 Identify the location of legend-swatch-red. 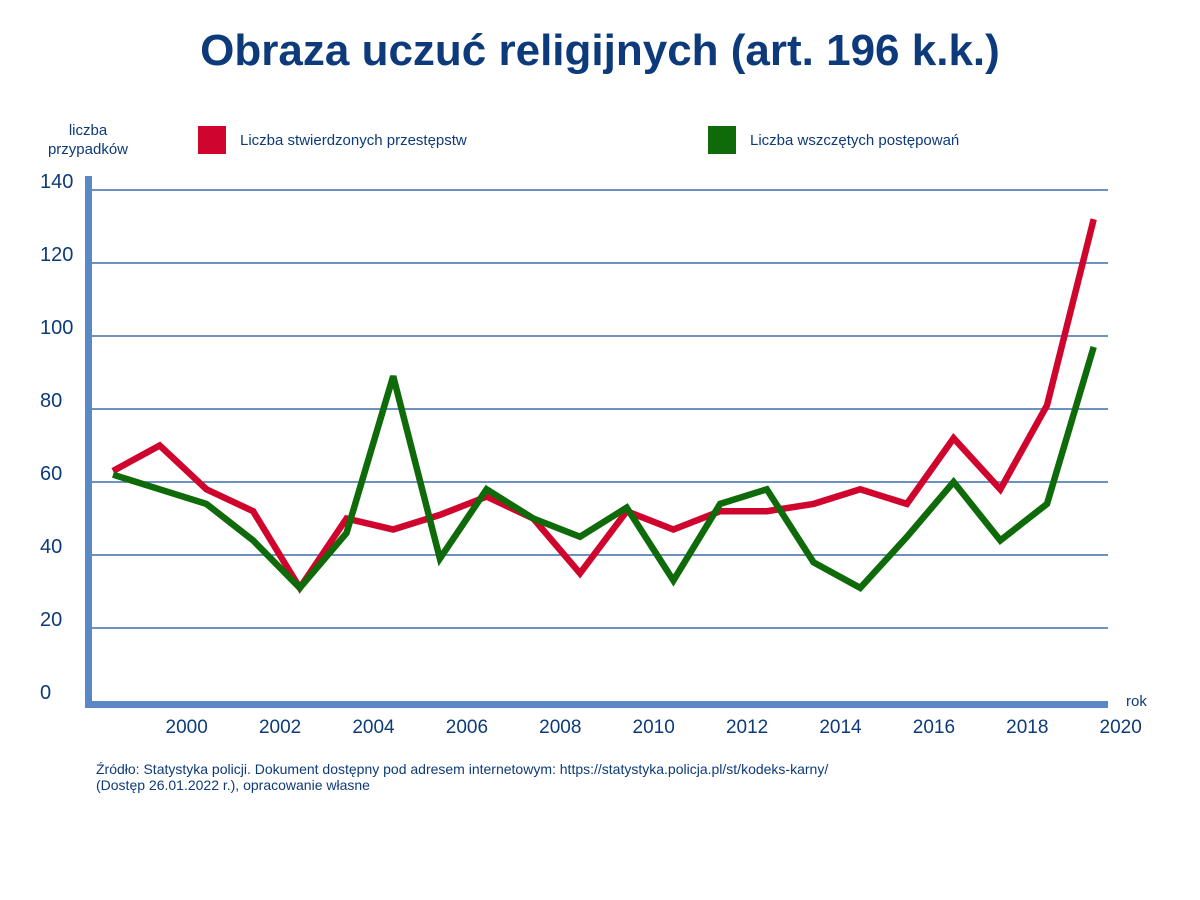
(212, 140).